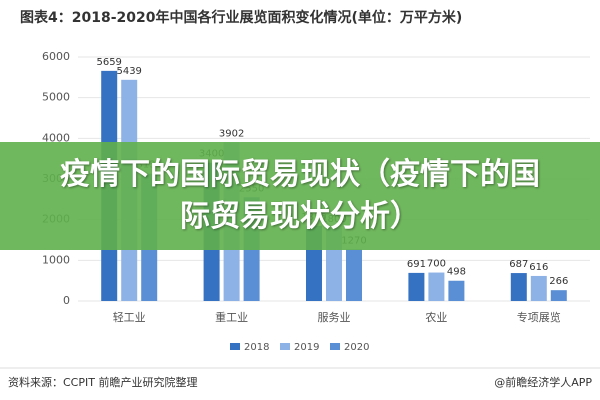 The height and width of the screenshot is (400, 600). What do you see at coordinates (538, 267) in the screenshot?
I see `data-label: 616` at bounding box center [538, 267].